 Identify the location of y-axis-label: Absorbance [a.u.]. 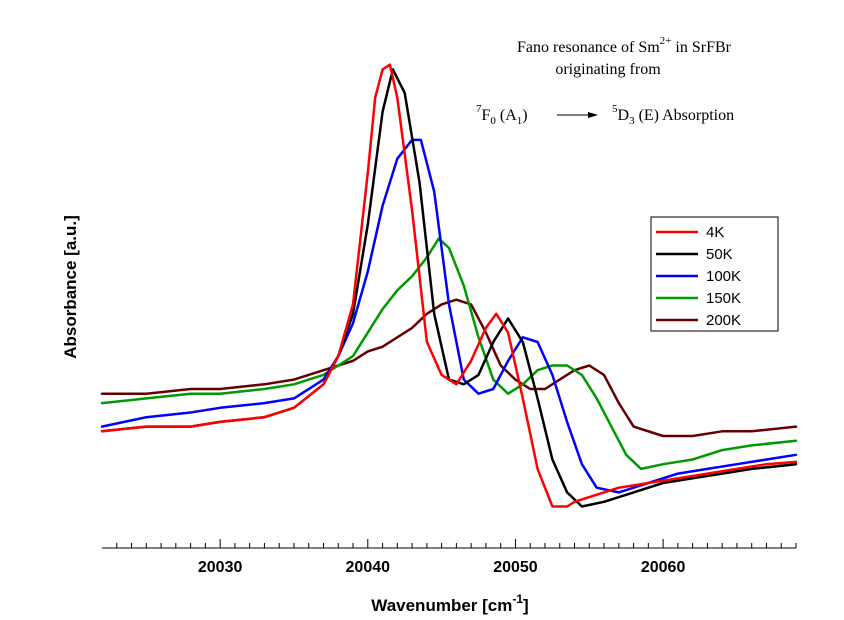
(70, 287).